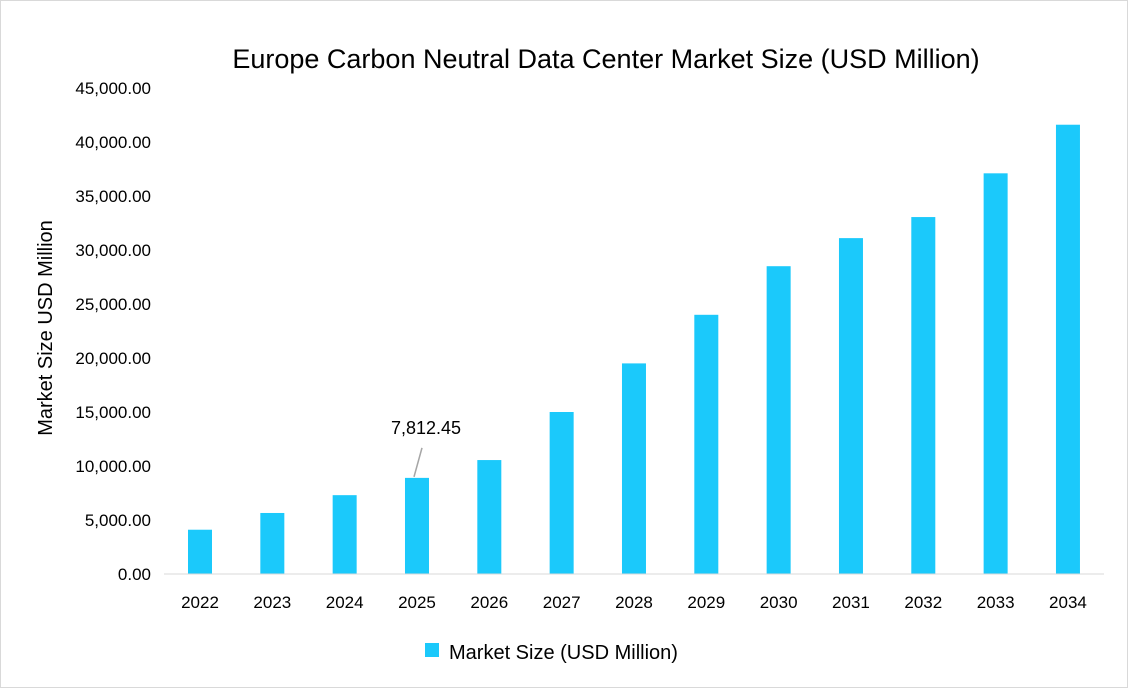 This screenshot has width=1128, height=694. What do you see at coordinates (1067, 349) in the screenshot?
I see `bar-2034` at bounding box center [1067, 349].